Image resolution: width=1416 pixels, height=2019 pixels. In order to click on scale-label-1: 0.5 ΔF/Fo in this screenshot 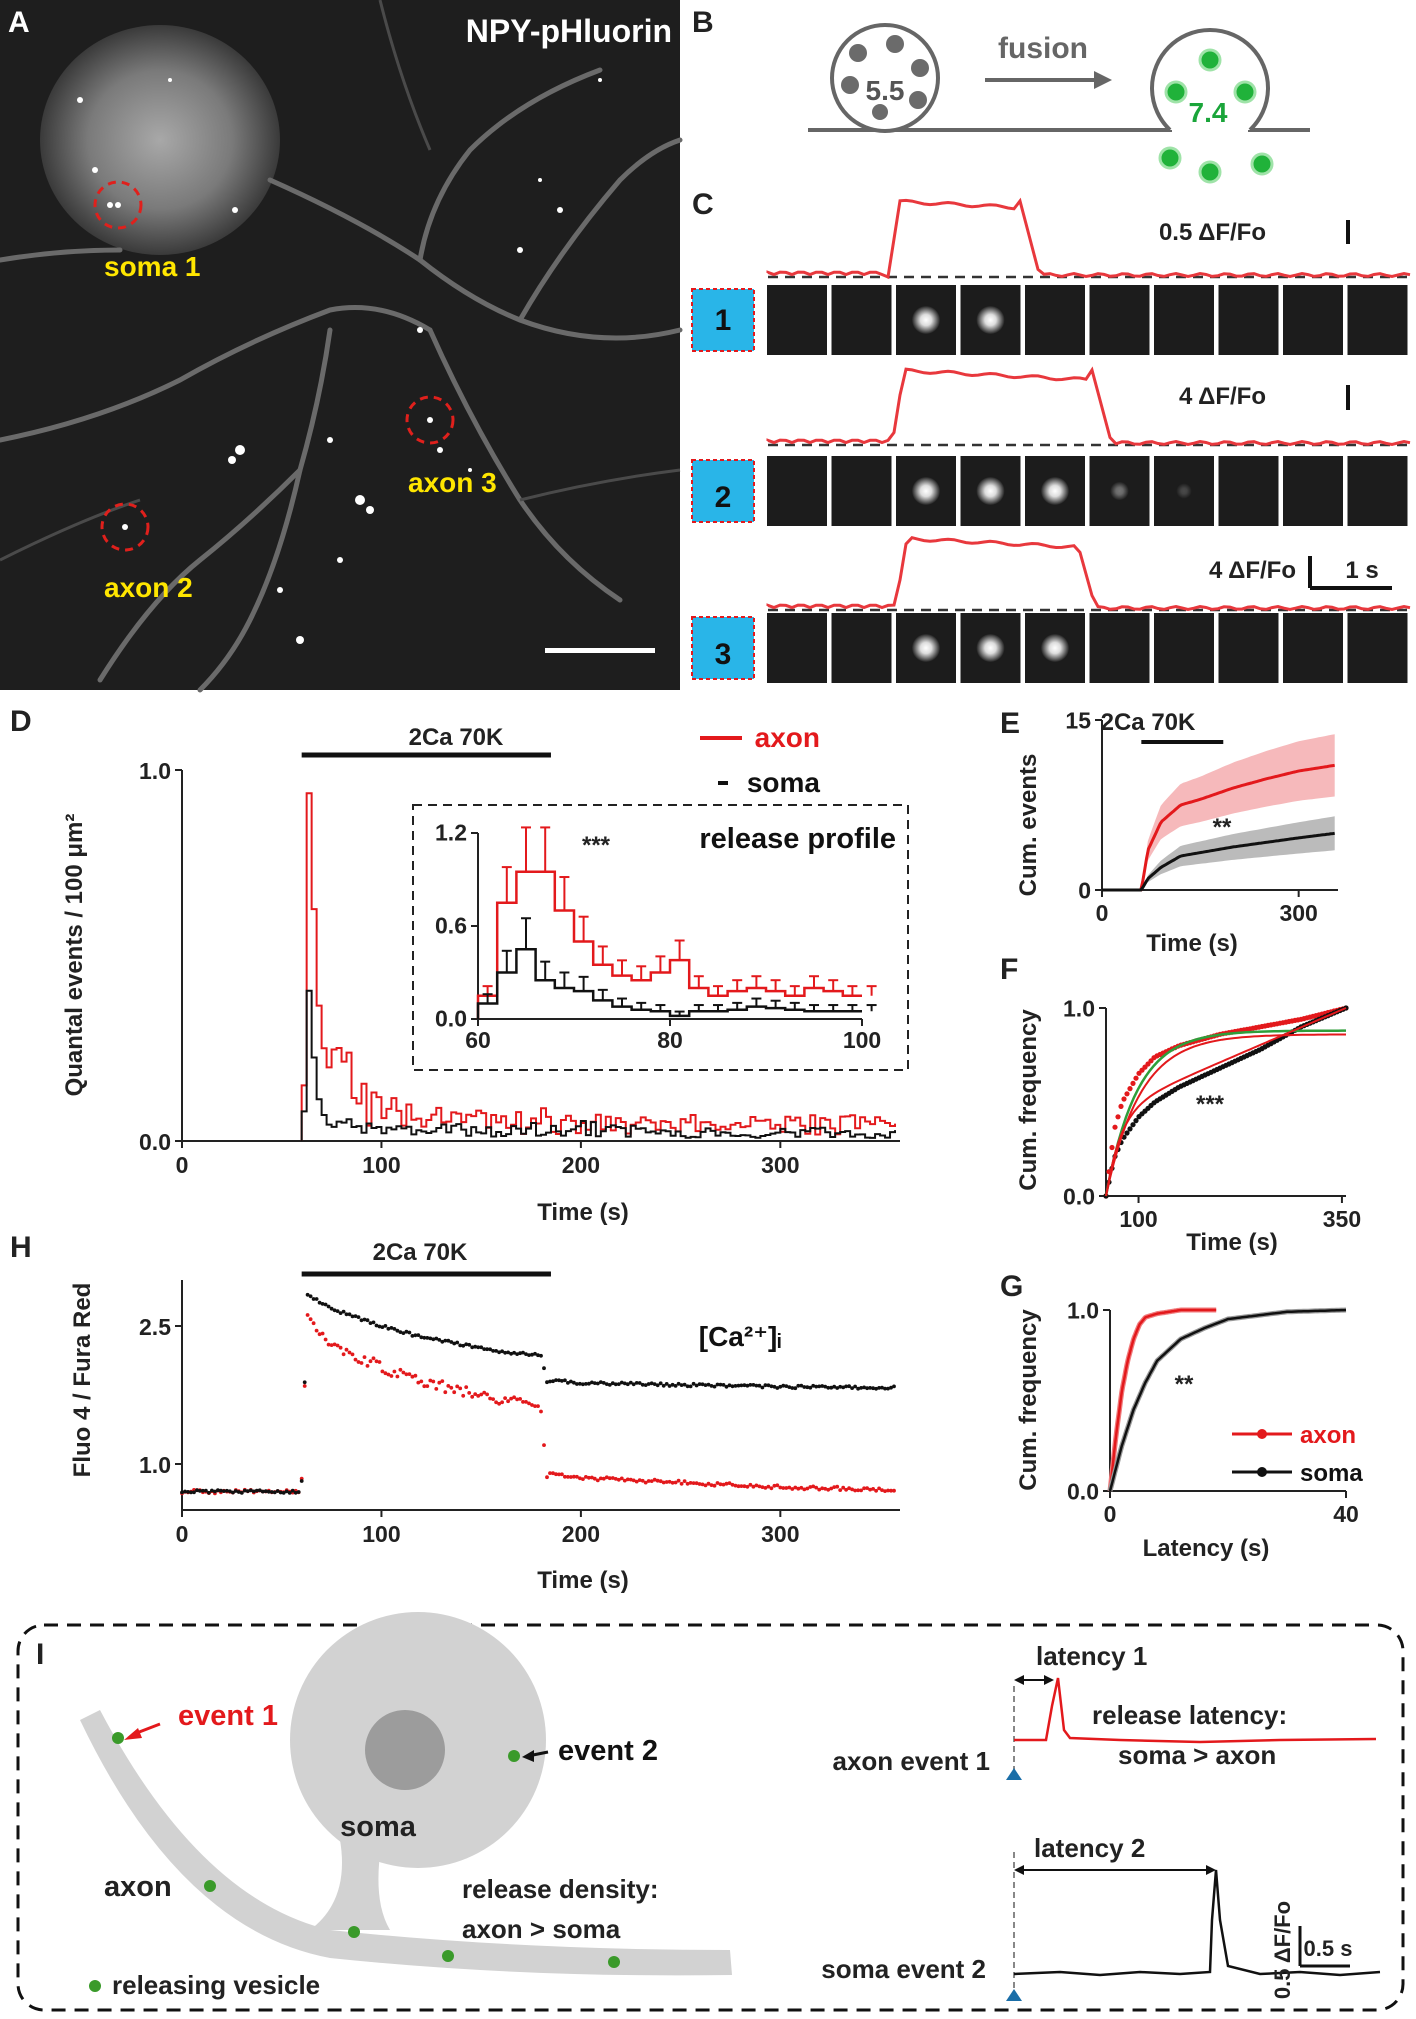, I will do `click(1212, 232)`.